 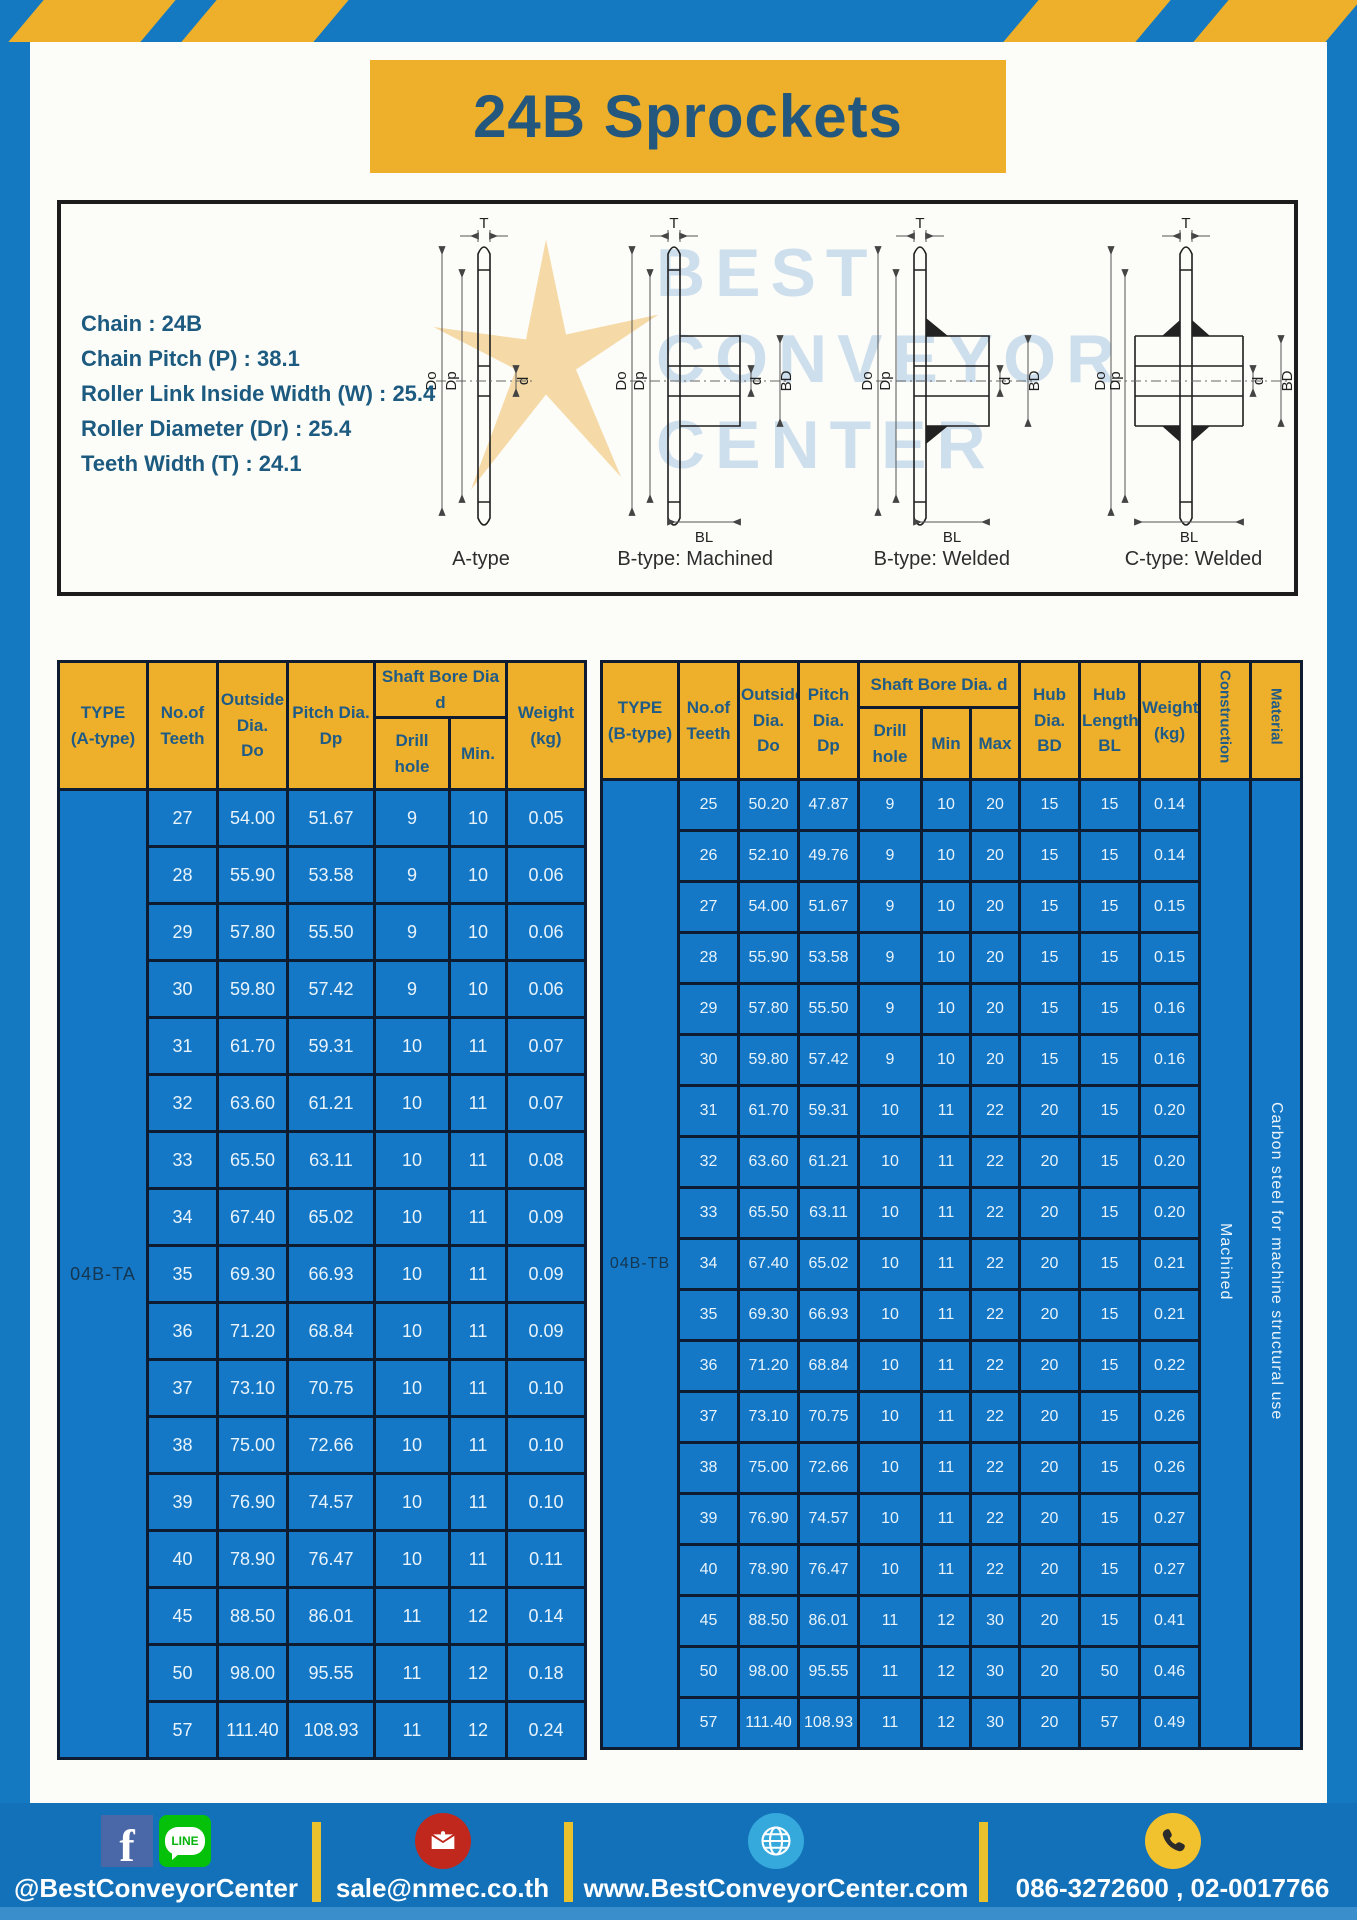 I want to click on table-row: 27 54.00 51.67 9 10 20 15 15 0.15, so click(x=952, y=907).